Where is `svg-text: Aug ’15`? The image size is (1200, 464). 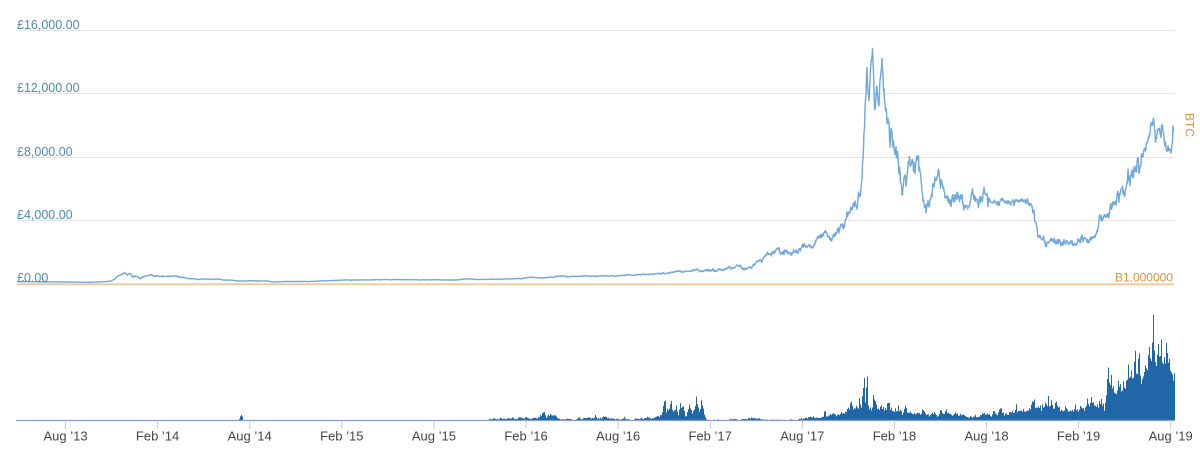 svg-text: Aug ’15 is located at coordinates (434, 436).